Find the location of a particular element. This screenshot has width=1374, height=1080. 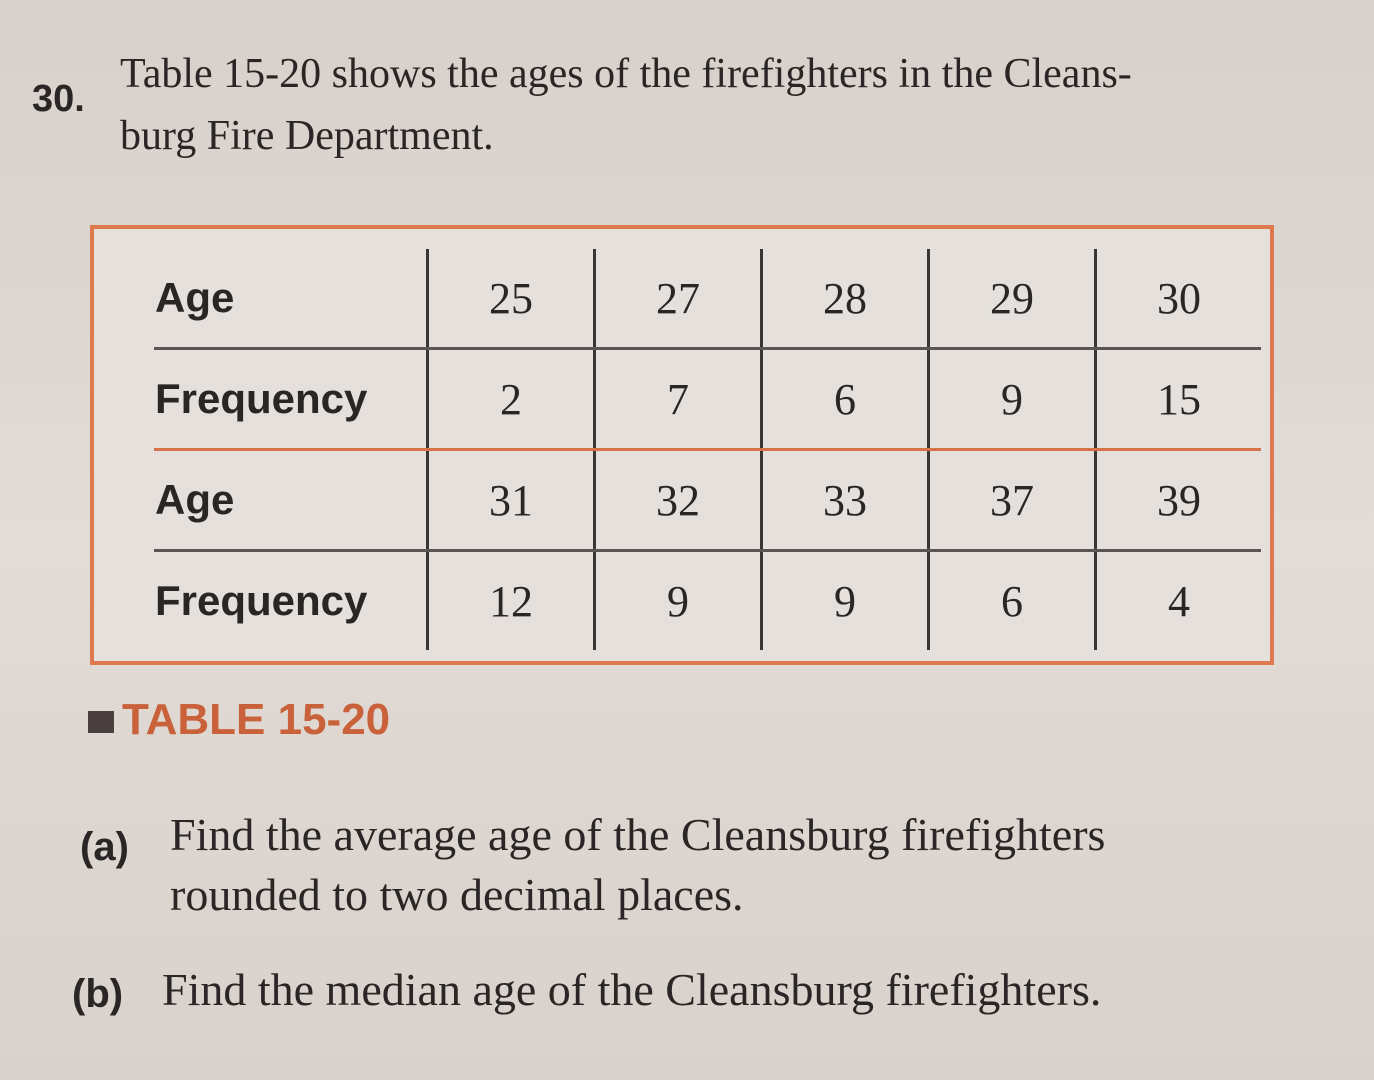

table-cell: 37 is located at coordinates (1011, 500).